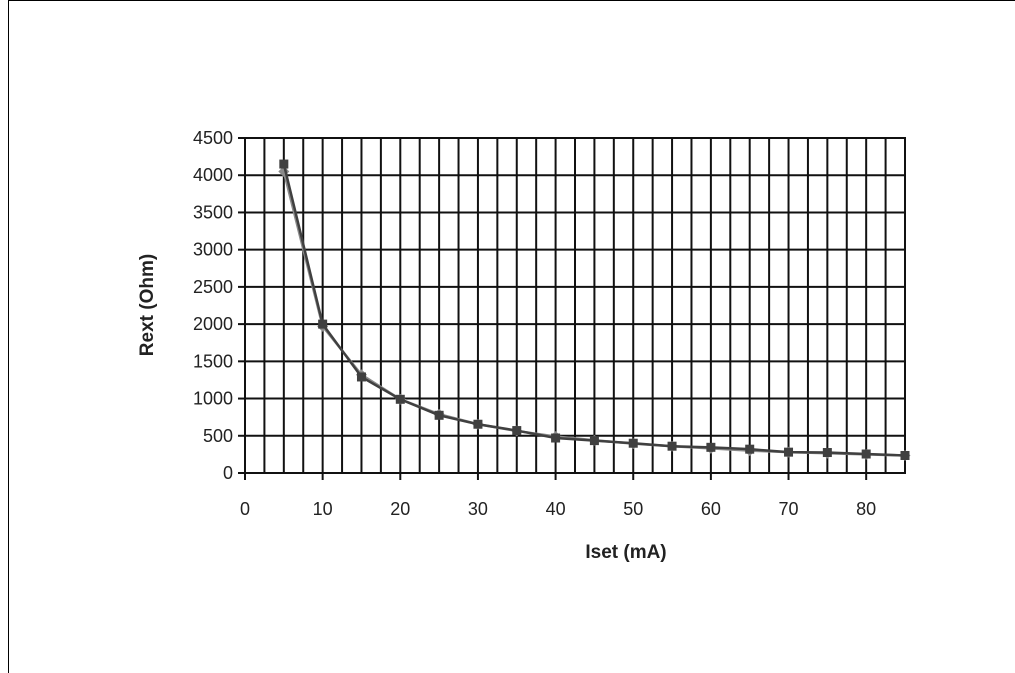  I want to click on x-tick-label: 20, so click(400, 509).